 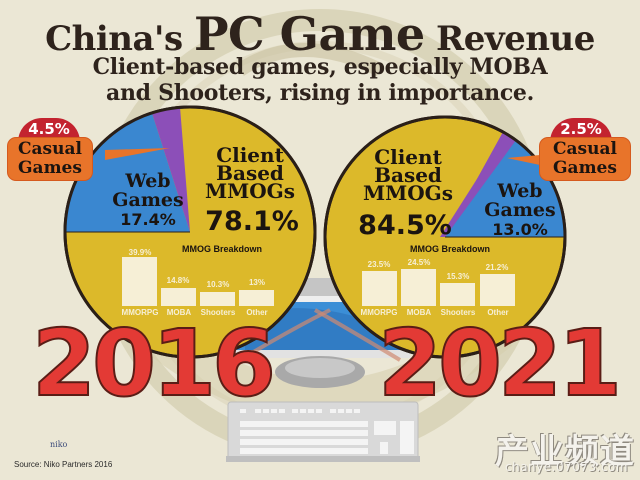 What do you see at coordinates (178, 280) in the screenshot?
I see `bar-value: 14.8%` at bounding box center [178, 280].